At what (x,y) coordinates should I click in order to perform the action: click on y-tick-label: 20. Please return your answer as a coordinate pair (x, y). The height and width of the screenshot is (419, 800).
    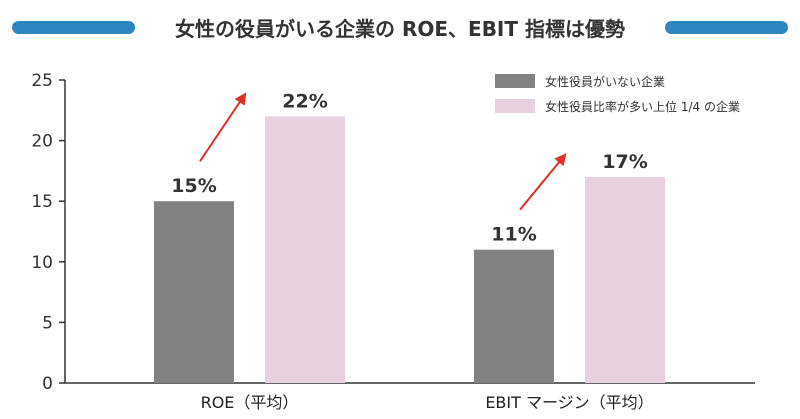
    Looking at the image, I should click on (42, 142).